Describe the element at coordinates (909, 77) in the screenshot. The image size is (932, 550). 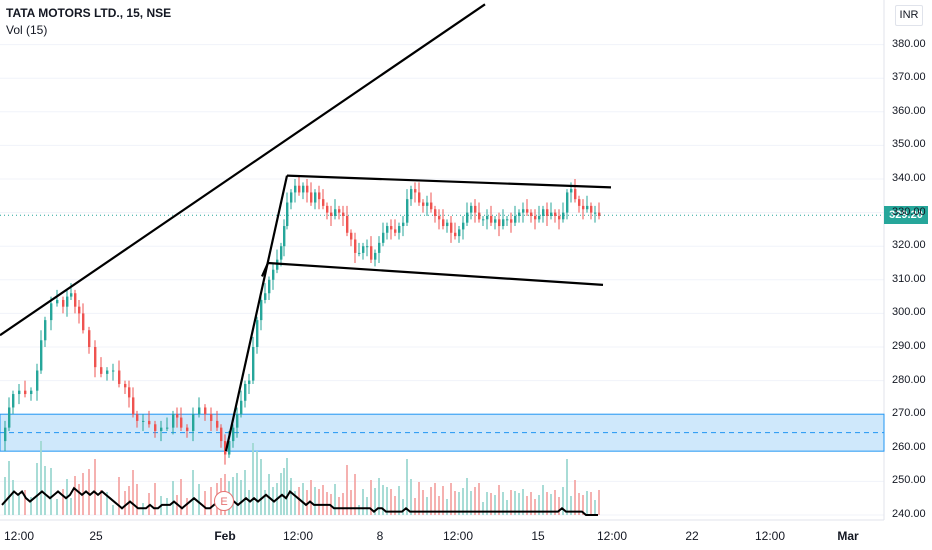
I see `price-tick-label: 370.00` at that location.